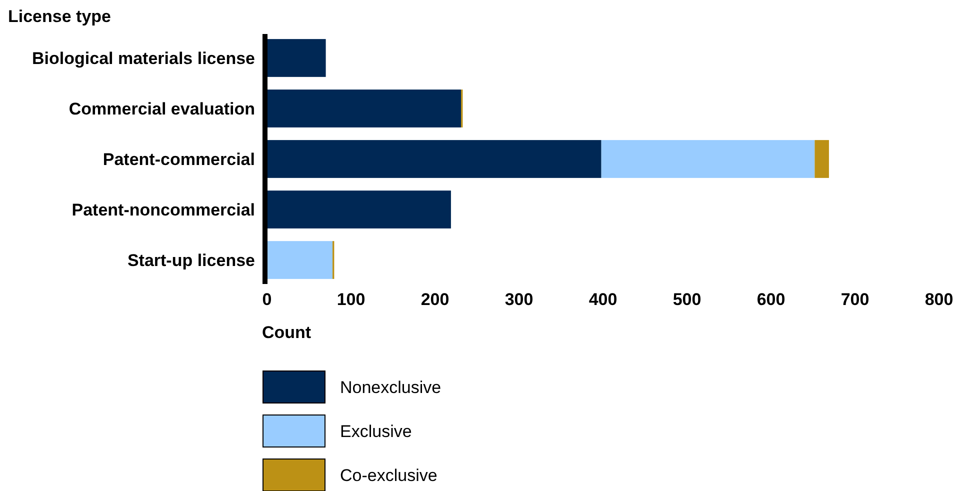  What do you see at coordinates (939, 299) in the screenshot?
I see `x-tick-label: 800` at bounding box center [939, 299].